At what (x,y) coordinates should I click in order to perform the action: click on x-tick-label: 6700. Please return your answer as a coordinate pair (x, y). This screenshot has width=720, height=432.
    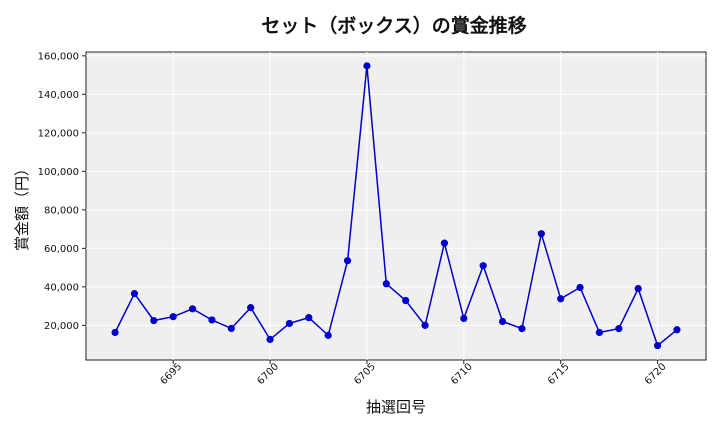
    Looking at the image, I should click on (268, 374).